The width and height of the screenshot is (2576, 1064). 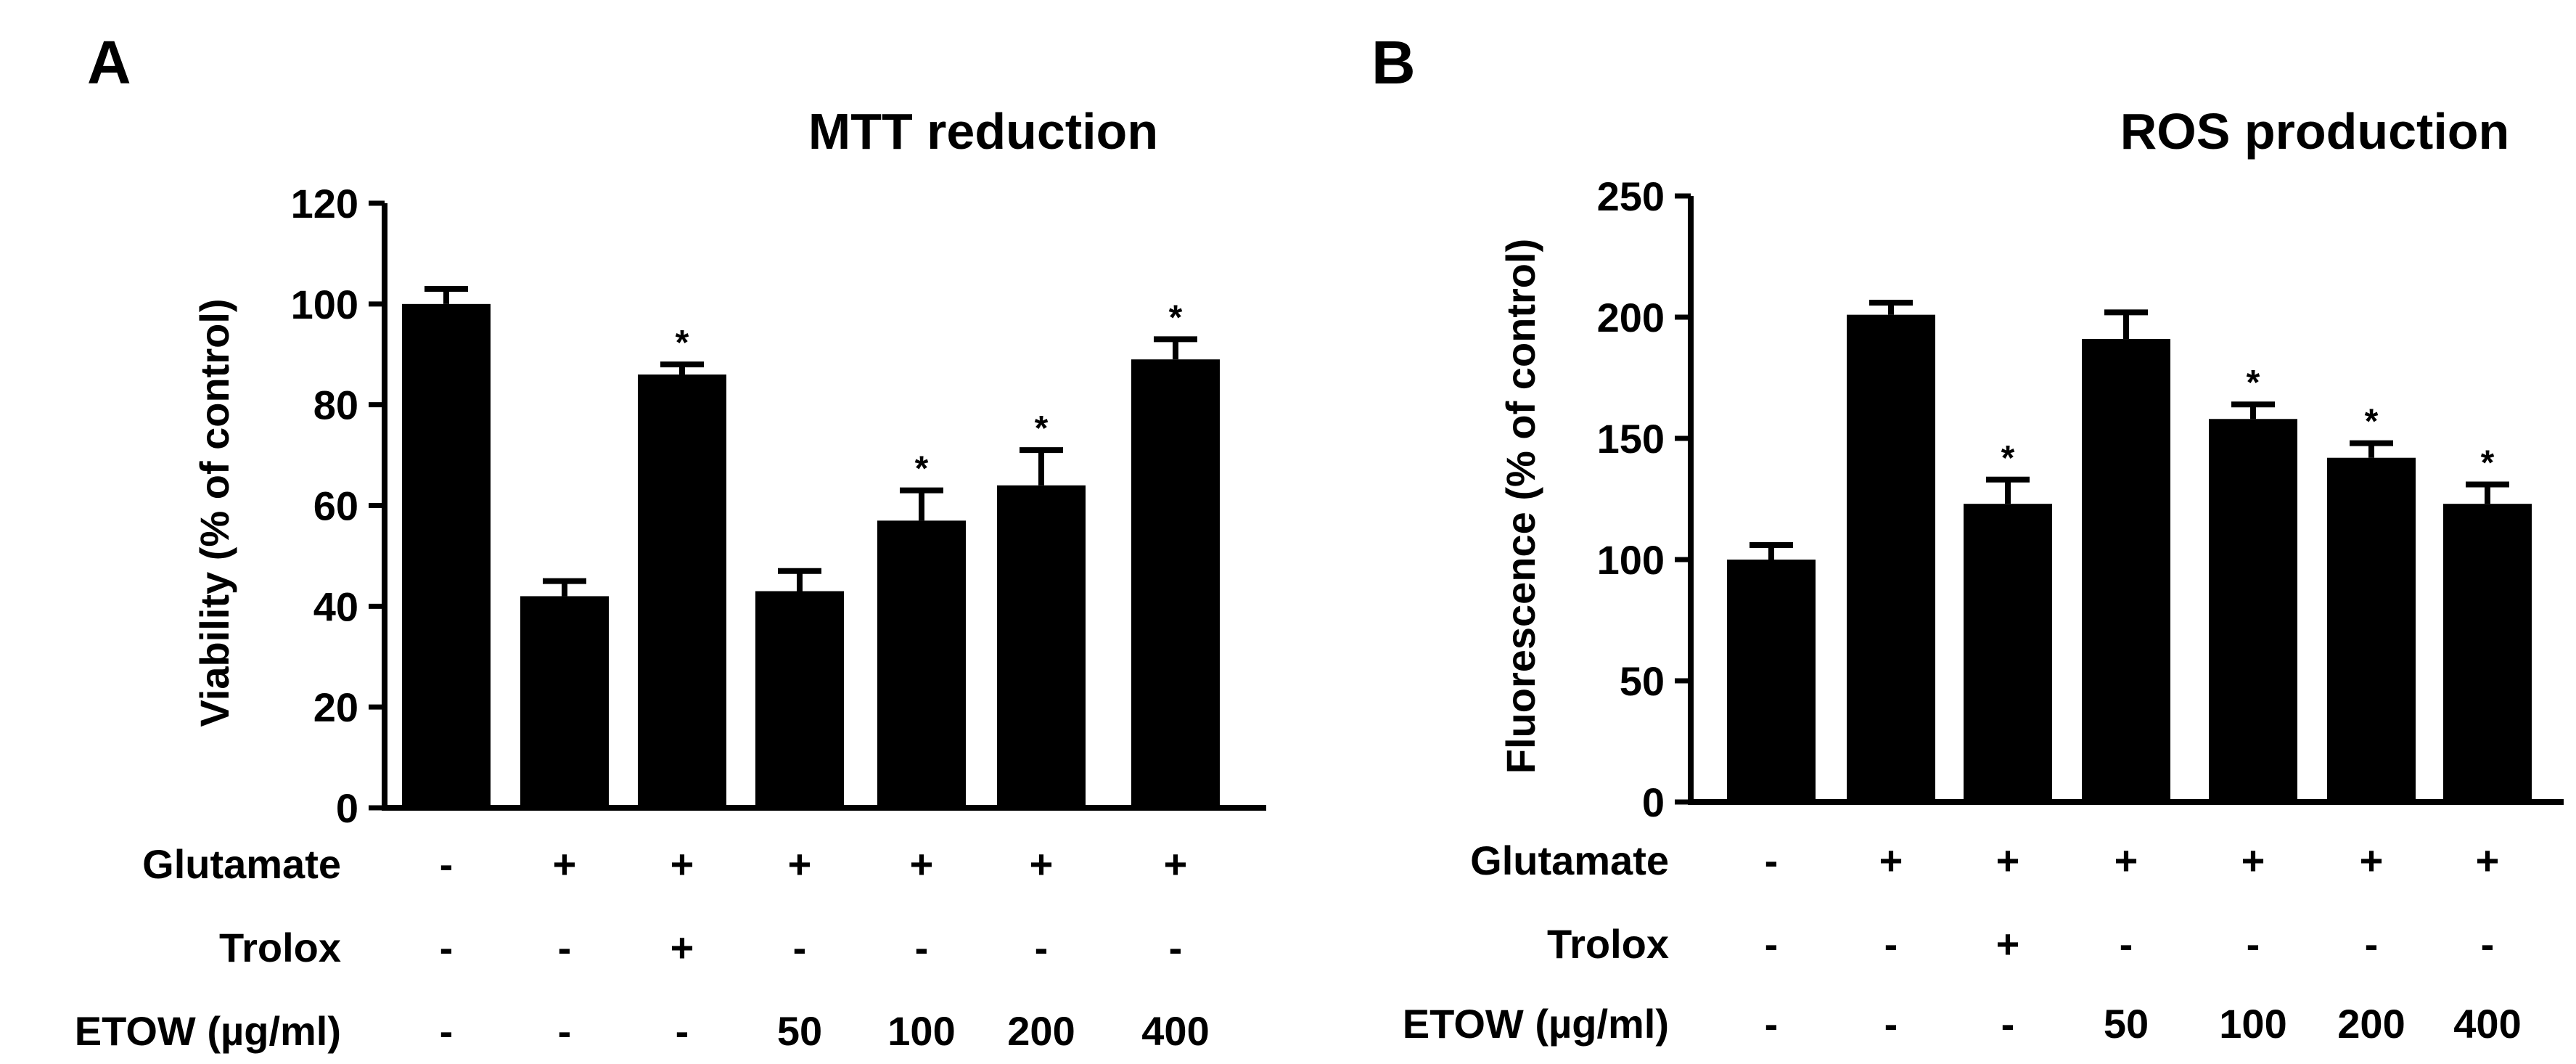 What do you see at coordinates (335, 707) in the screenshot?
I see `panel-a-y-tick-label: 20` at bounding box center [335, 707].